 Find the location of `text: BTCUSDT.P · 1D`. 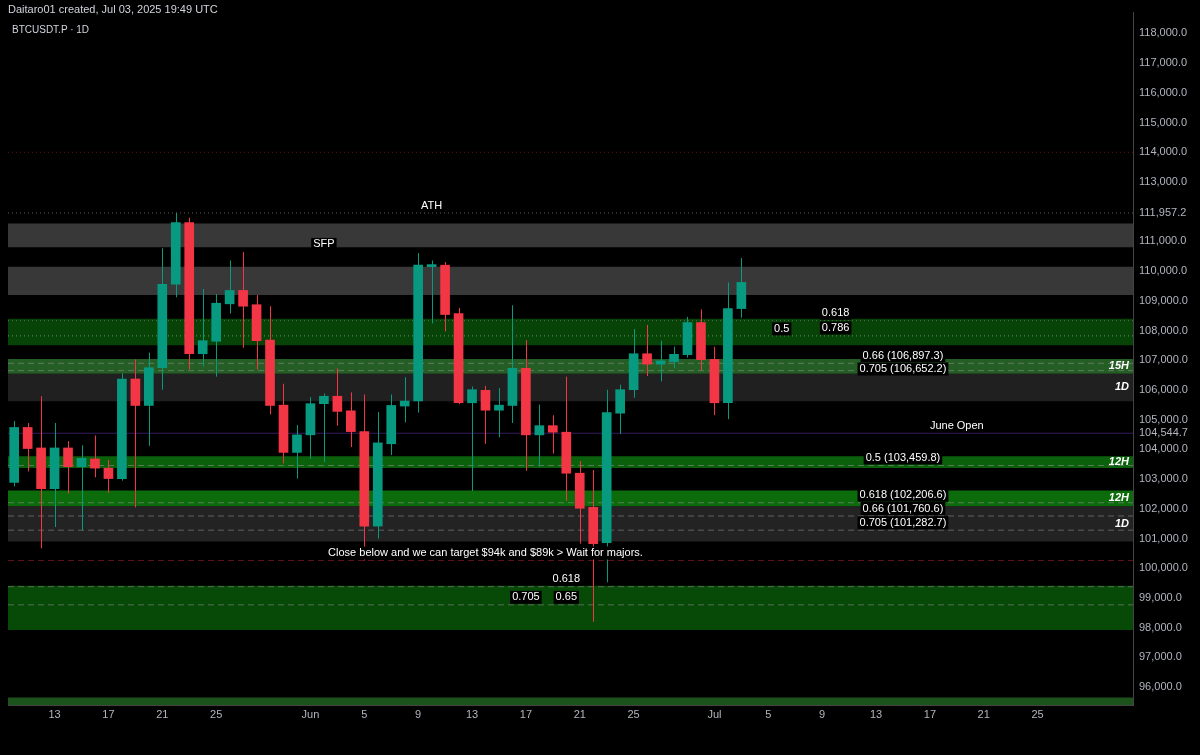

text: BTCUSDT.P · 1D is located at coordinates (51, 29).